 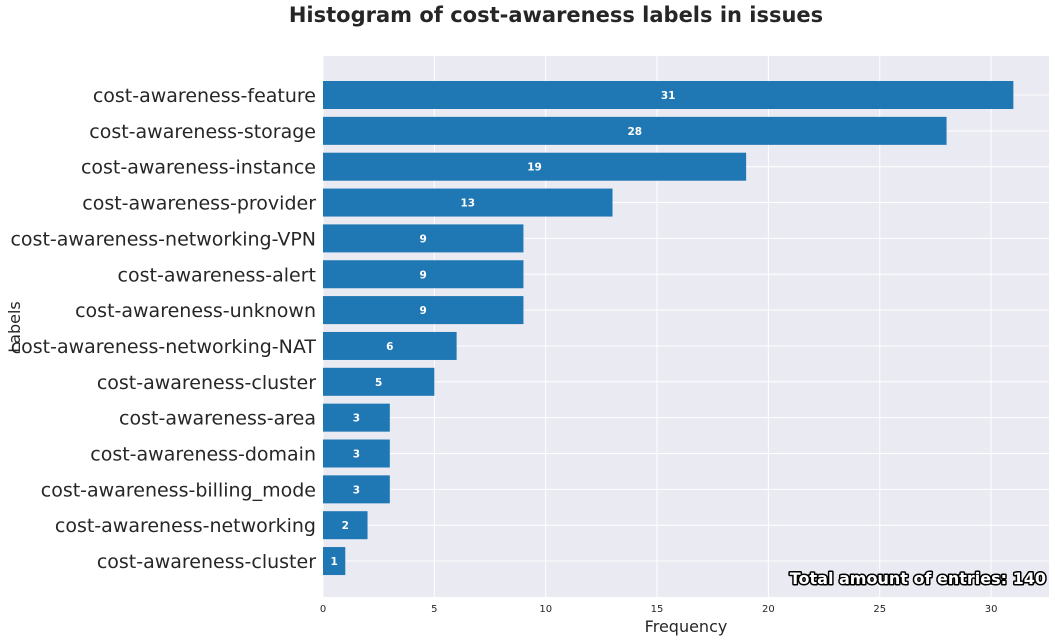 I want to click on x-tick-label: 20, so click(x=768, y=609).